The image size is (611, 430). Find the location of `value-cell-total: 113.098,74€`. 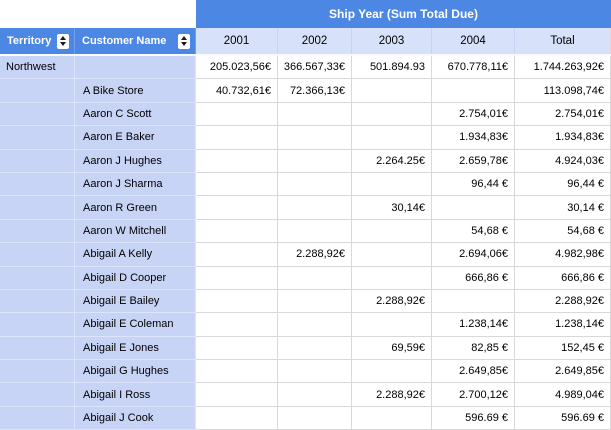

value-cell-total: 113.098,74€ is located at coordinates (563, 91).